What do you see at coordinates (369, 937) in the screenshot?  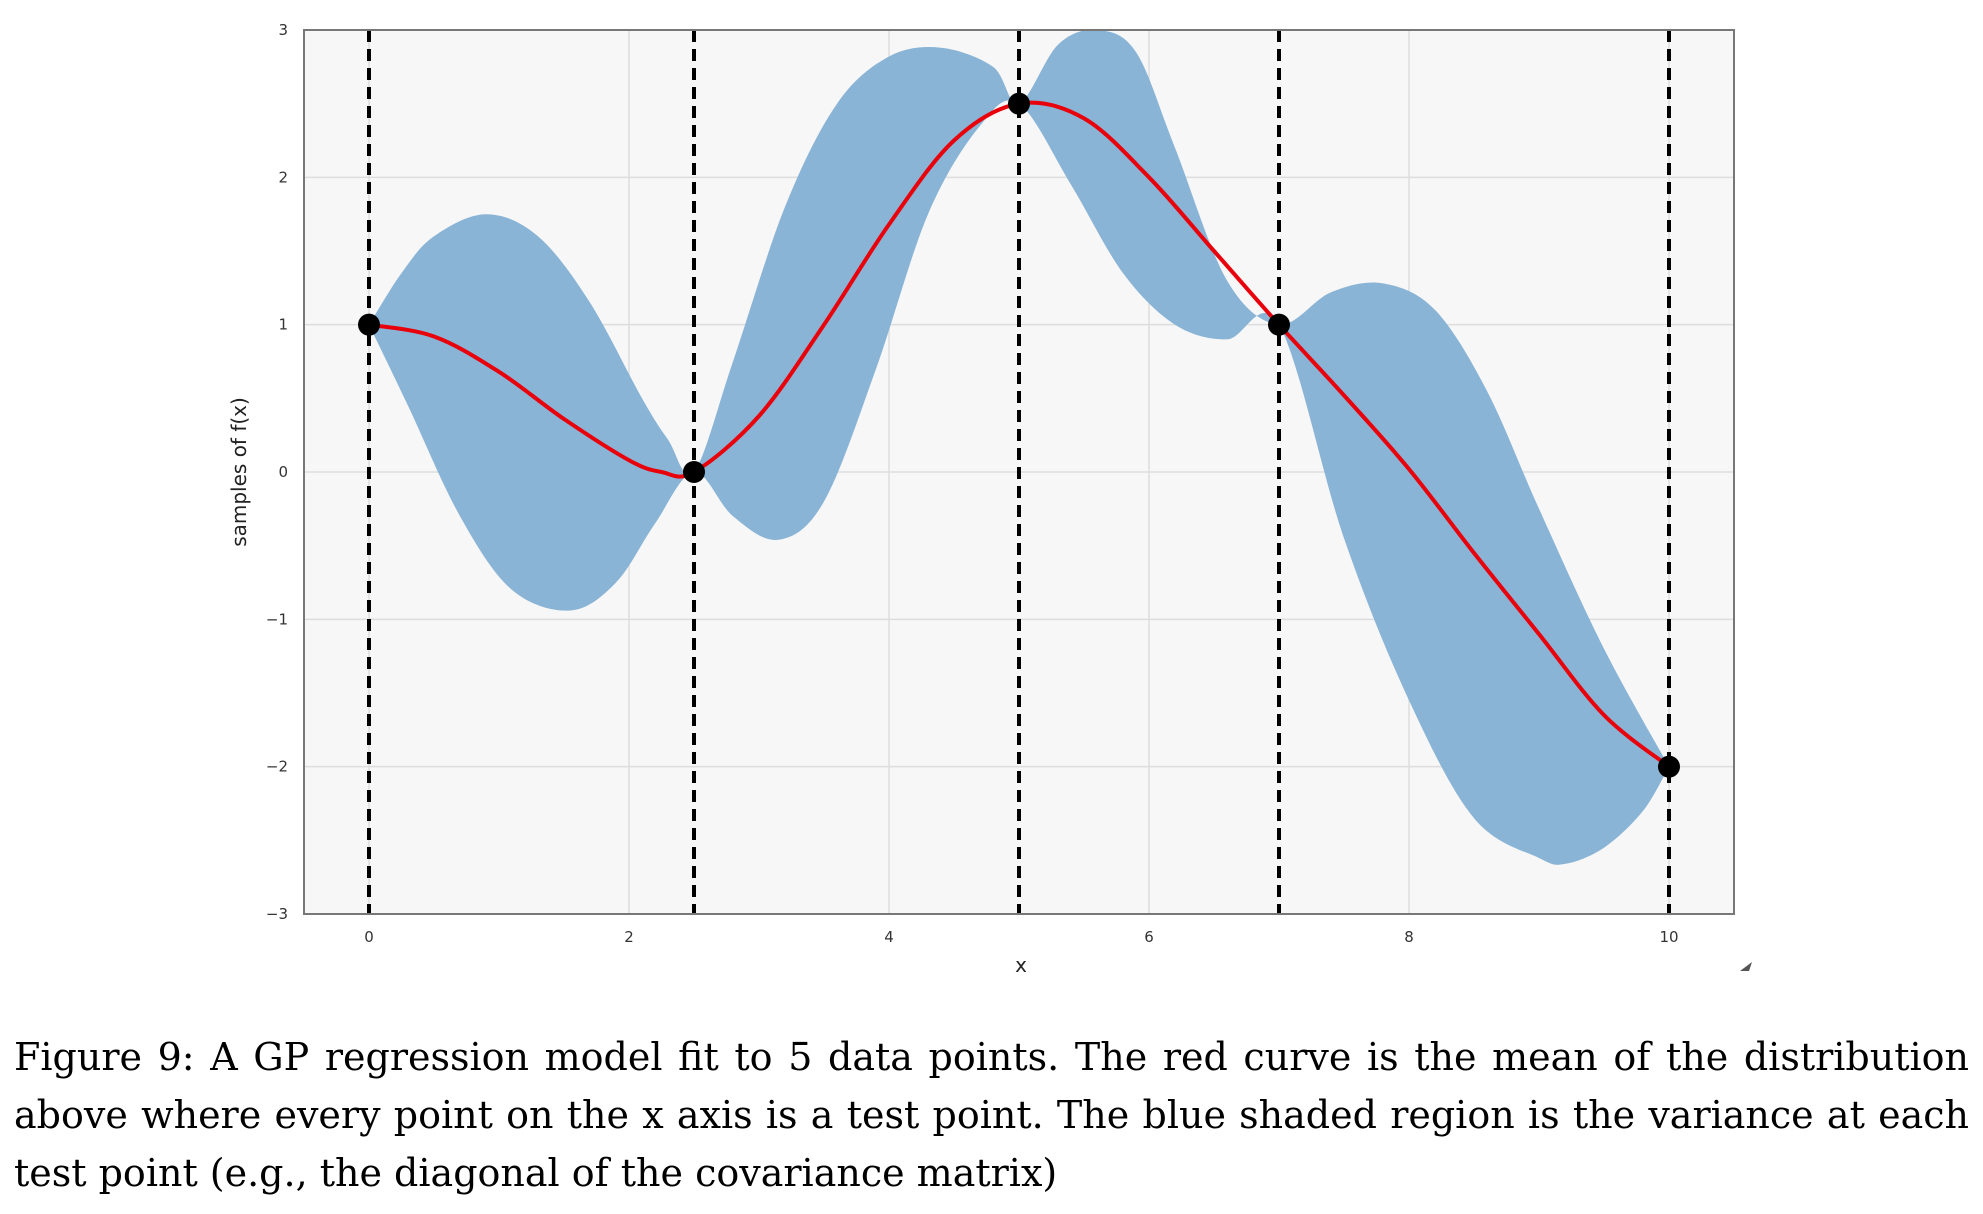 I see `x-tick-label: 0` at bounding box center [369, 937].